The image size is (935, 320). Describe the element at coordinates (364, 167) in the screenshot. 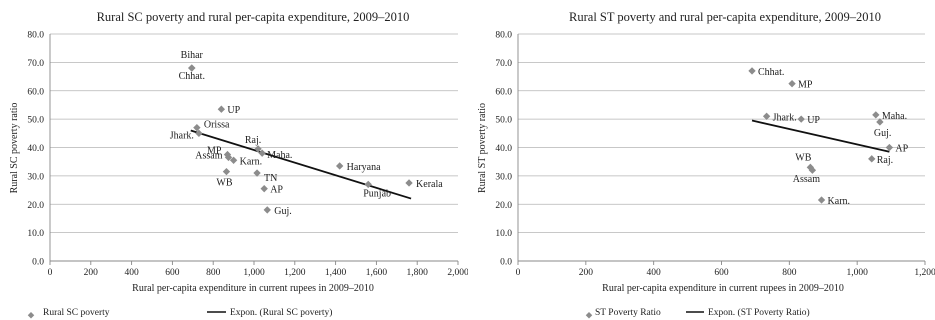

I see `data-label: Haryana` at that location.